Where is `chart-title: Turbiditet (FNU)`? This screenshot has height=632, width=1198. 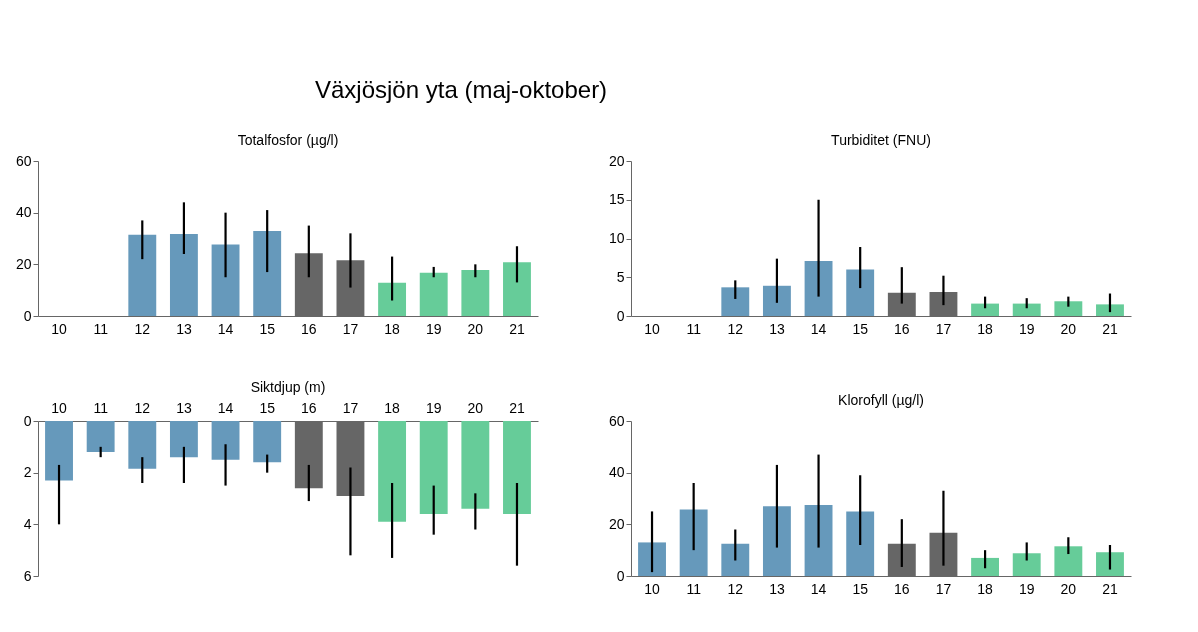 chart-title: Turbiditet (FNU) is located at coordinates (881, 140).